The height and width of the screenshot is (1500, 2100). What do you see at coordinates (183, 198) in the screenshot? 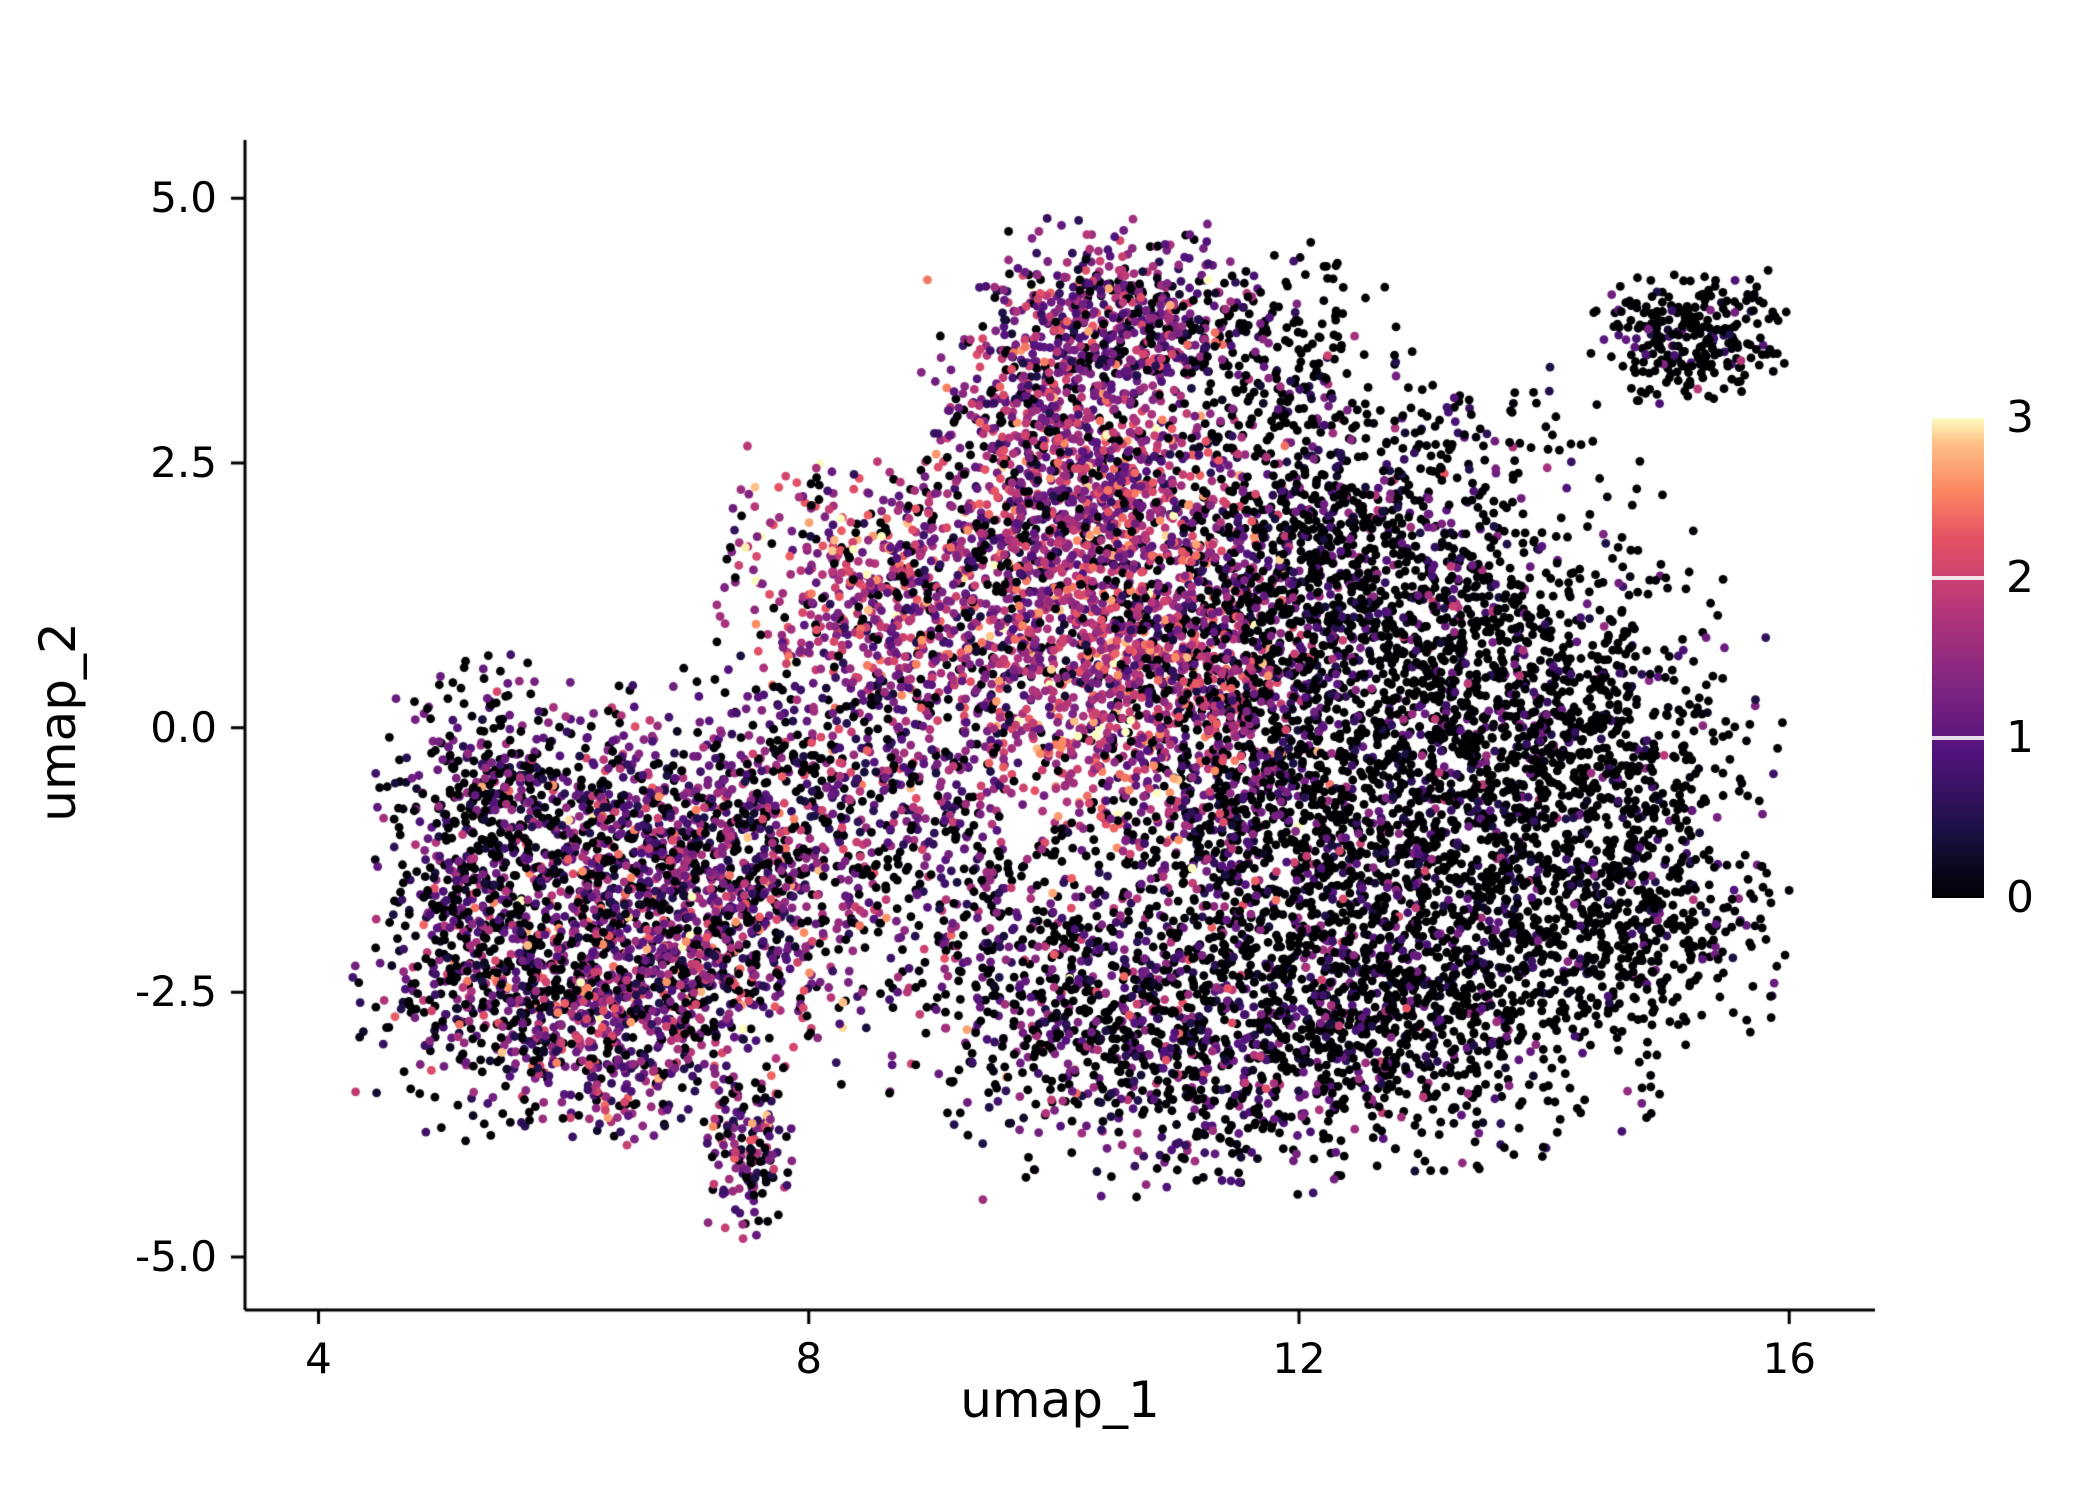
I see `y-tick-label: 5.0` at bounding box center [183, 198].